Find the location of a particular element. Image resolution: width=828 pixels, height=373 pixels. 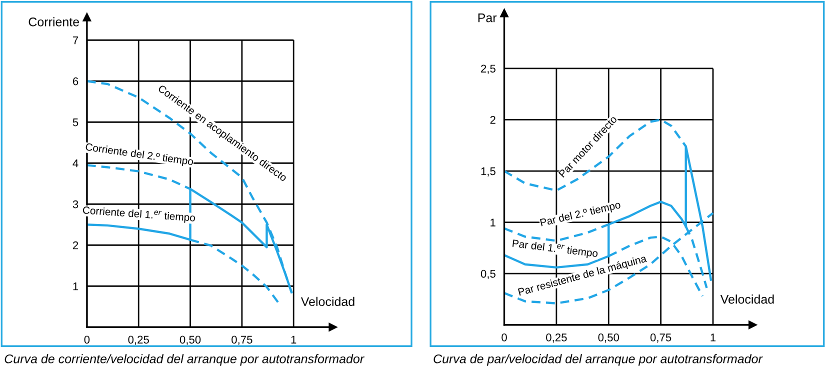

annotation: Par del 1.$^{er}$ tiempo is located at coordinates (555, 249).